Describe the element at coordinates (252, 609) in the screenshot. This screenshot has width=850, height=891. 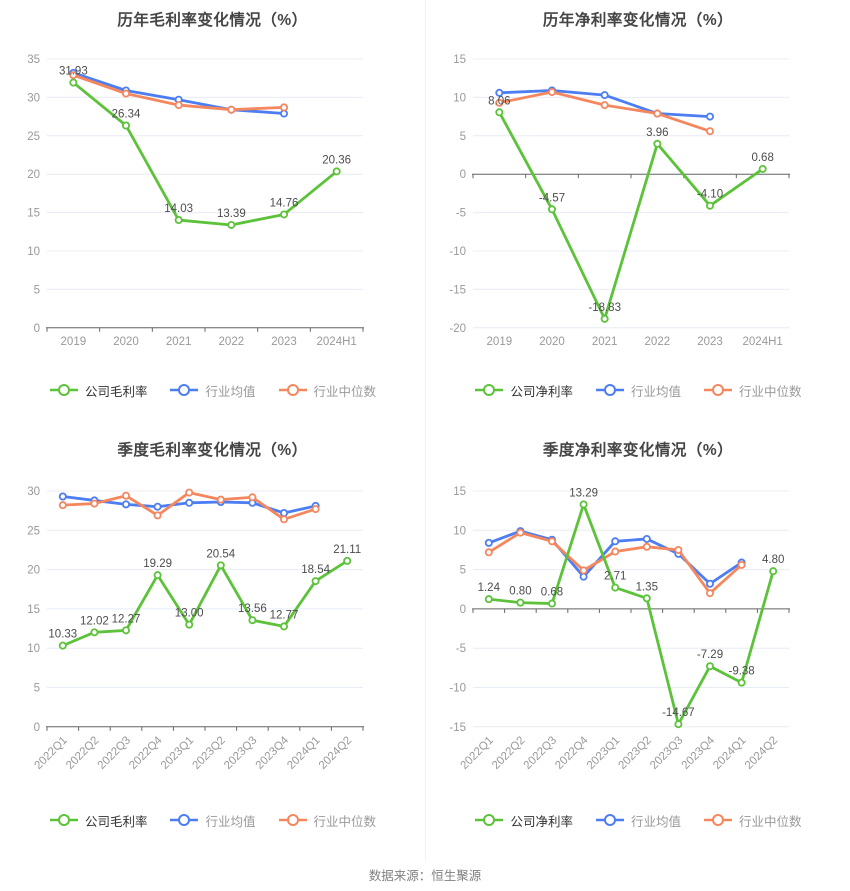
I see `svg-text: 13.56` at that location.